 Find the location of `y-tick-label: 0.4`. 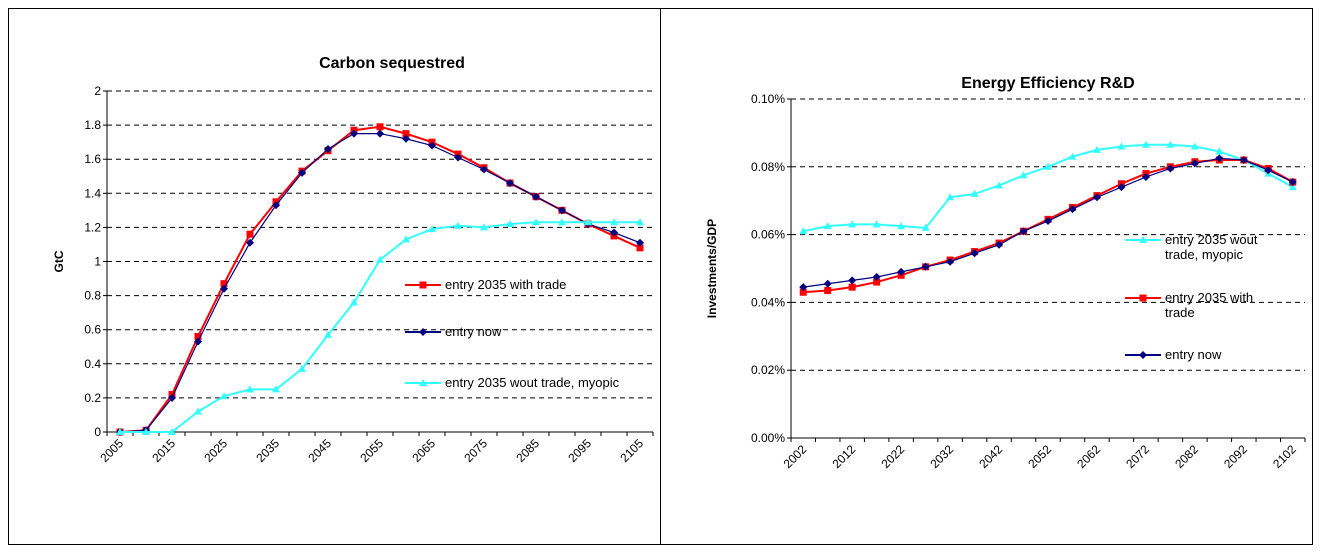

y-tick-label: 0.4 is located at coordinates (92, 364).